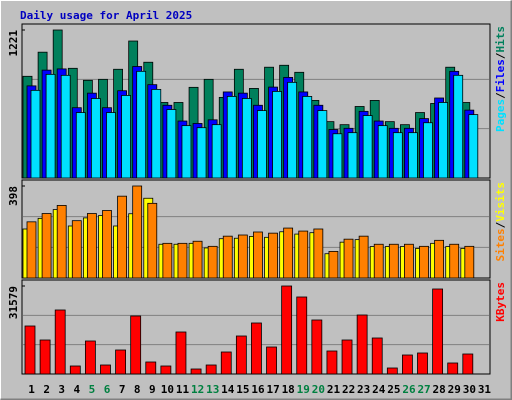 The image size is (512, 400). What do you see at coordinates (258, 389) in the screenshot?
I see `x-tick-label: 16` at bounding box center [258, 389].